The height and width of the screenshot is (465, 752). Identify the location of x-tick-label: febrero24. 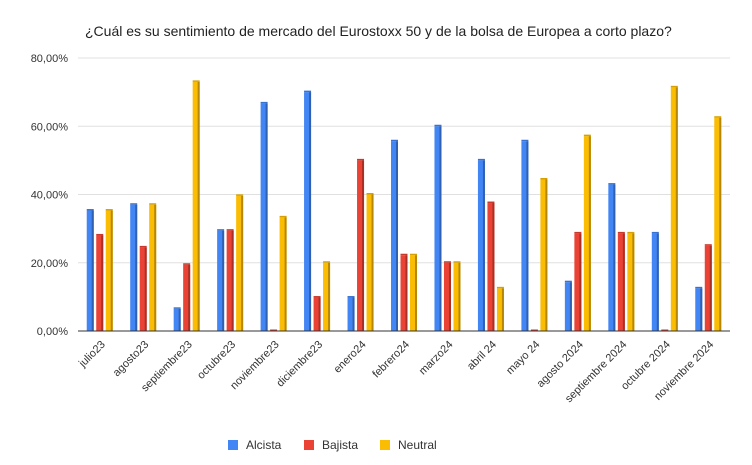
(391, 360).